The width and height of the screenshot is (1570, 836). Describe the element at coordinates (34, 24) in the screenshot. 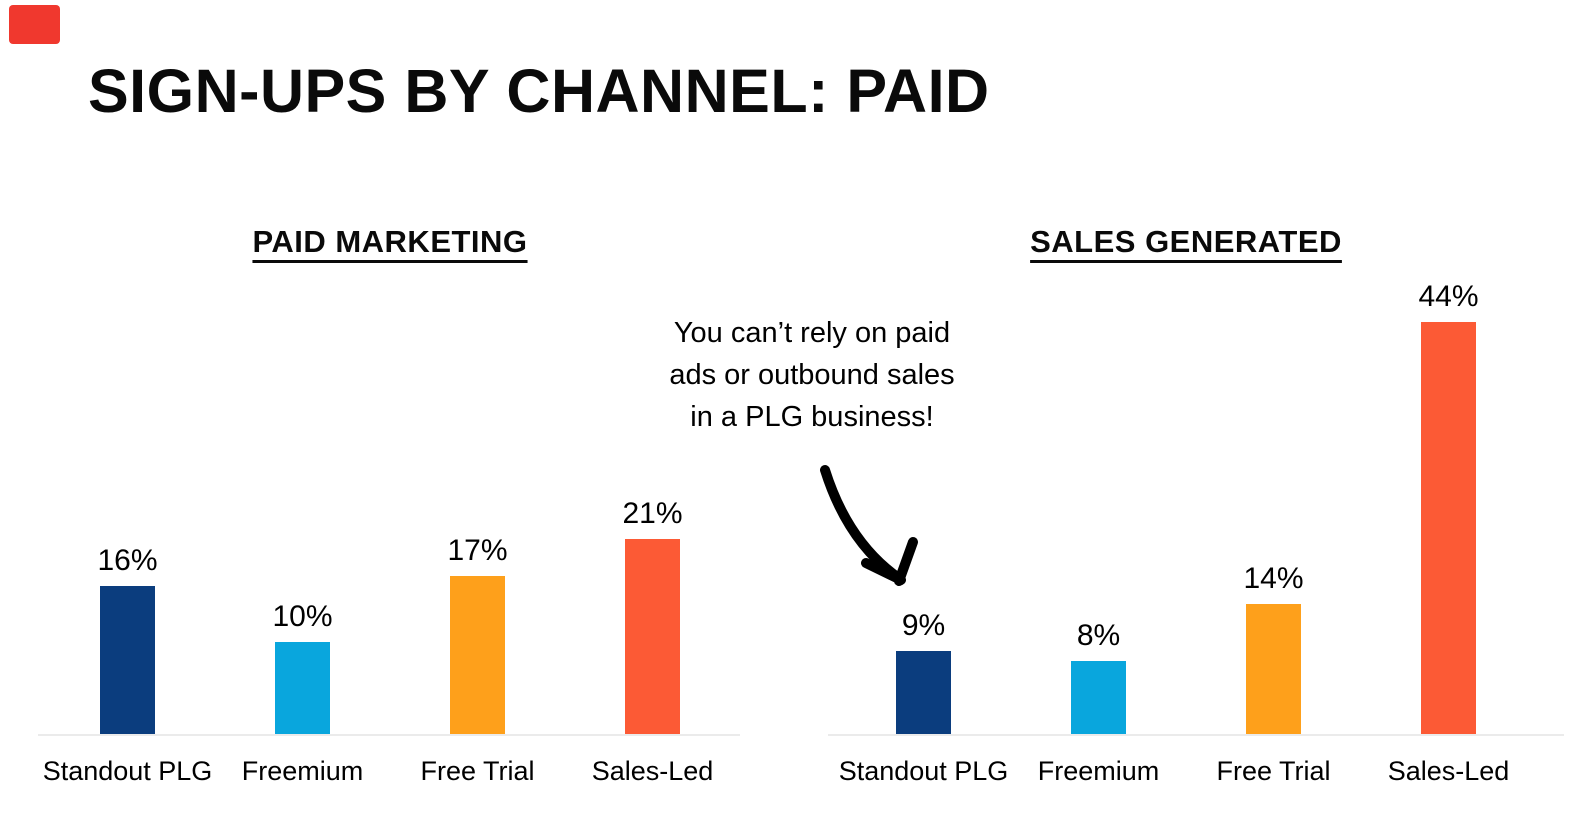

I see `brand-mark` at that location.